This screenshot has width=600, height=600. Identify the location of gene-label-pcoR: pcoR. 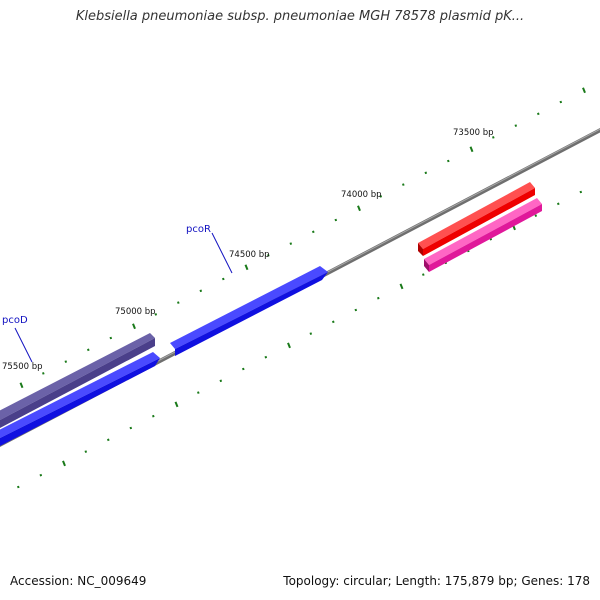
(198, 229).